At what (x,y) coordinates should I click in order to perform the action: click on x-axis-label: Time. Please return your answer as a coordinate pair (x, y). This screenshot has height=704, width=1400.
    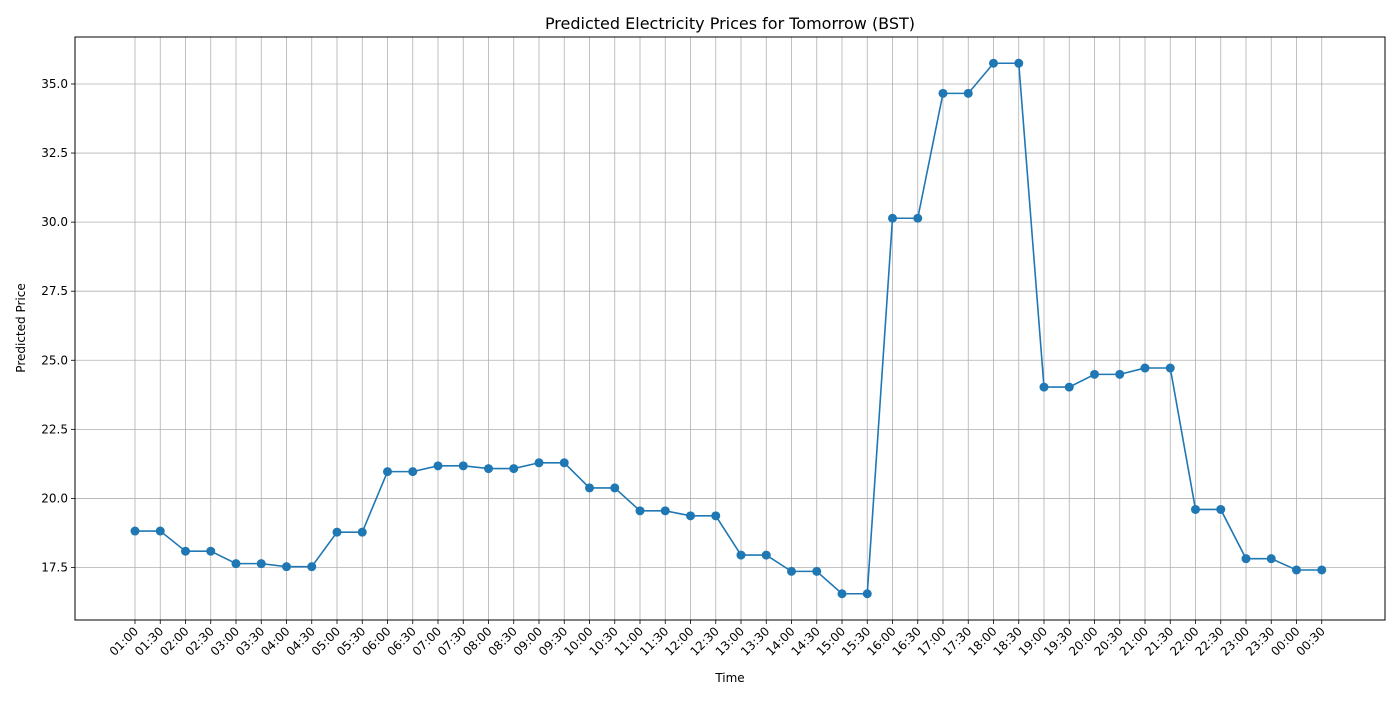
    Looking at the image, I should click on (729, 678).